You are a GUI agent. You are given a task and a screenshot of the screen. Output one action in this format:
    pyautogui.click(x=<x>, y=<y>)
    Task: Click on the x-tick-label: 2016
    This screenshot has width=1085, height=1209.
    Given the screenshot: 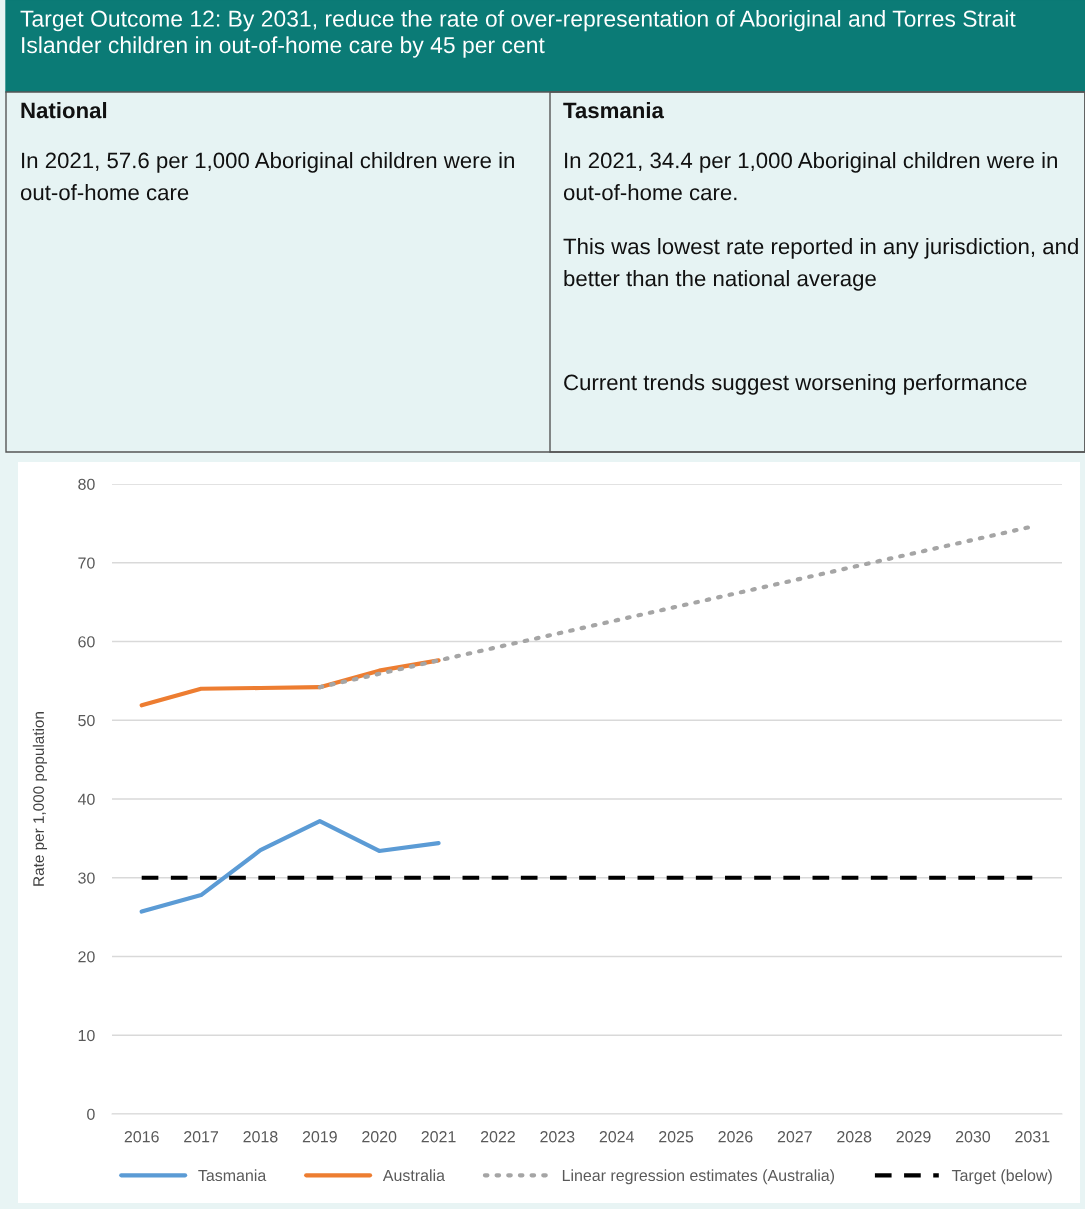 What is the action you would take?
    pyautogui.click(x=141, y=1137)
    